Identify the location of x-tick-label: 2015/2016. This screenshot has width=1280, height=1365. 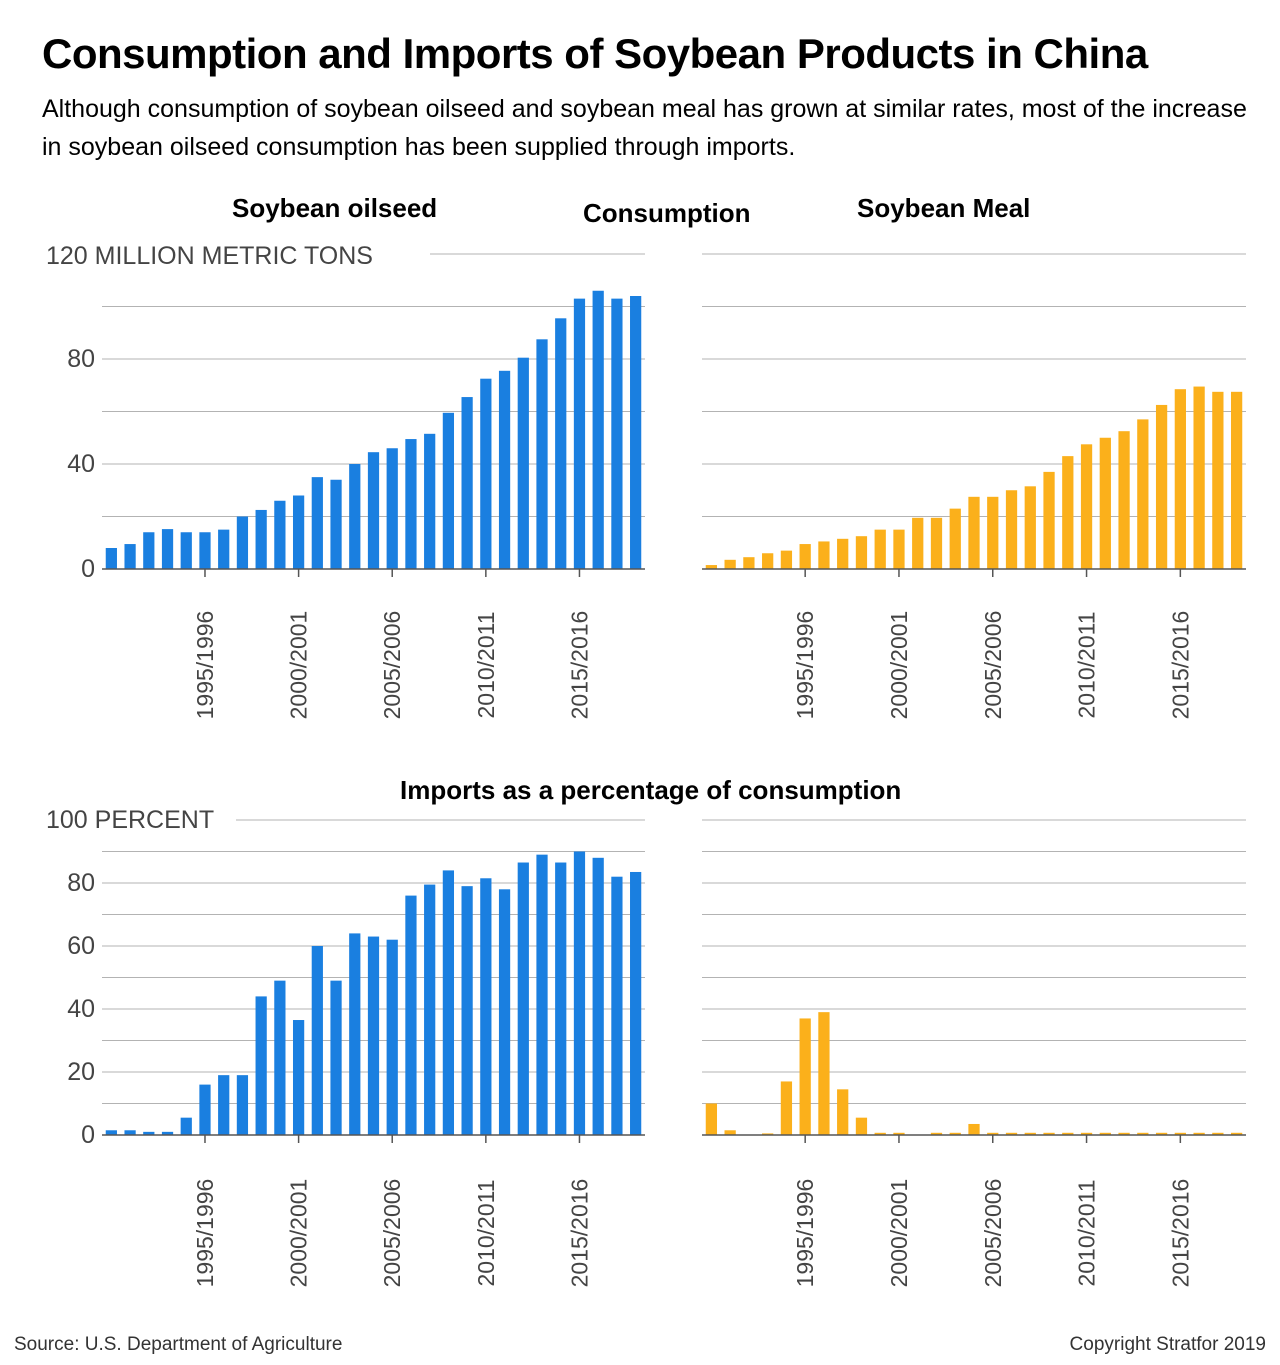
(1180, 1233).